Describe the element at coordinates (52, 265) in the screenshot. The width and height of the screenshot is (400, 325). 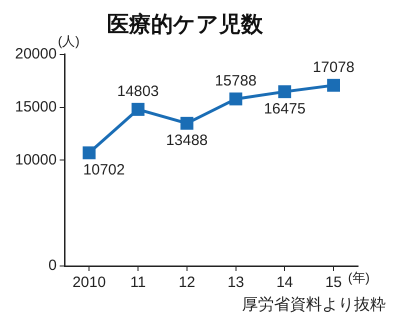
I see `y-tick-label: 0` at that location.